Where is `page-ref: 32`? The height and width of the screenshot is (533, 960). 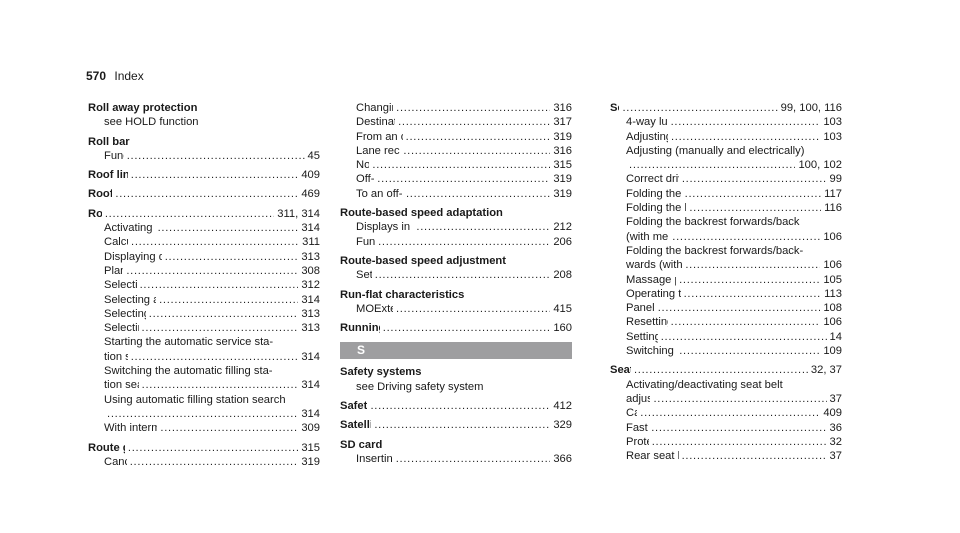 page-ref: 32 is located at coordinates (835, 441).